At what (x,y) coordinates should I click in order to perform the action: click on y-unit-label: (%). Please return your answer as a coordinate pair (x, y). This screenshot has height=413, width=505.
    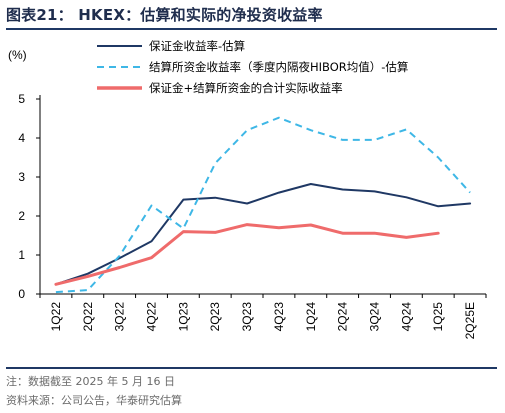
    Looking at the image, I should click on (17, 55).